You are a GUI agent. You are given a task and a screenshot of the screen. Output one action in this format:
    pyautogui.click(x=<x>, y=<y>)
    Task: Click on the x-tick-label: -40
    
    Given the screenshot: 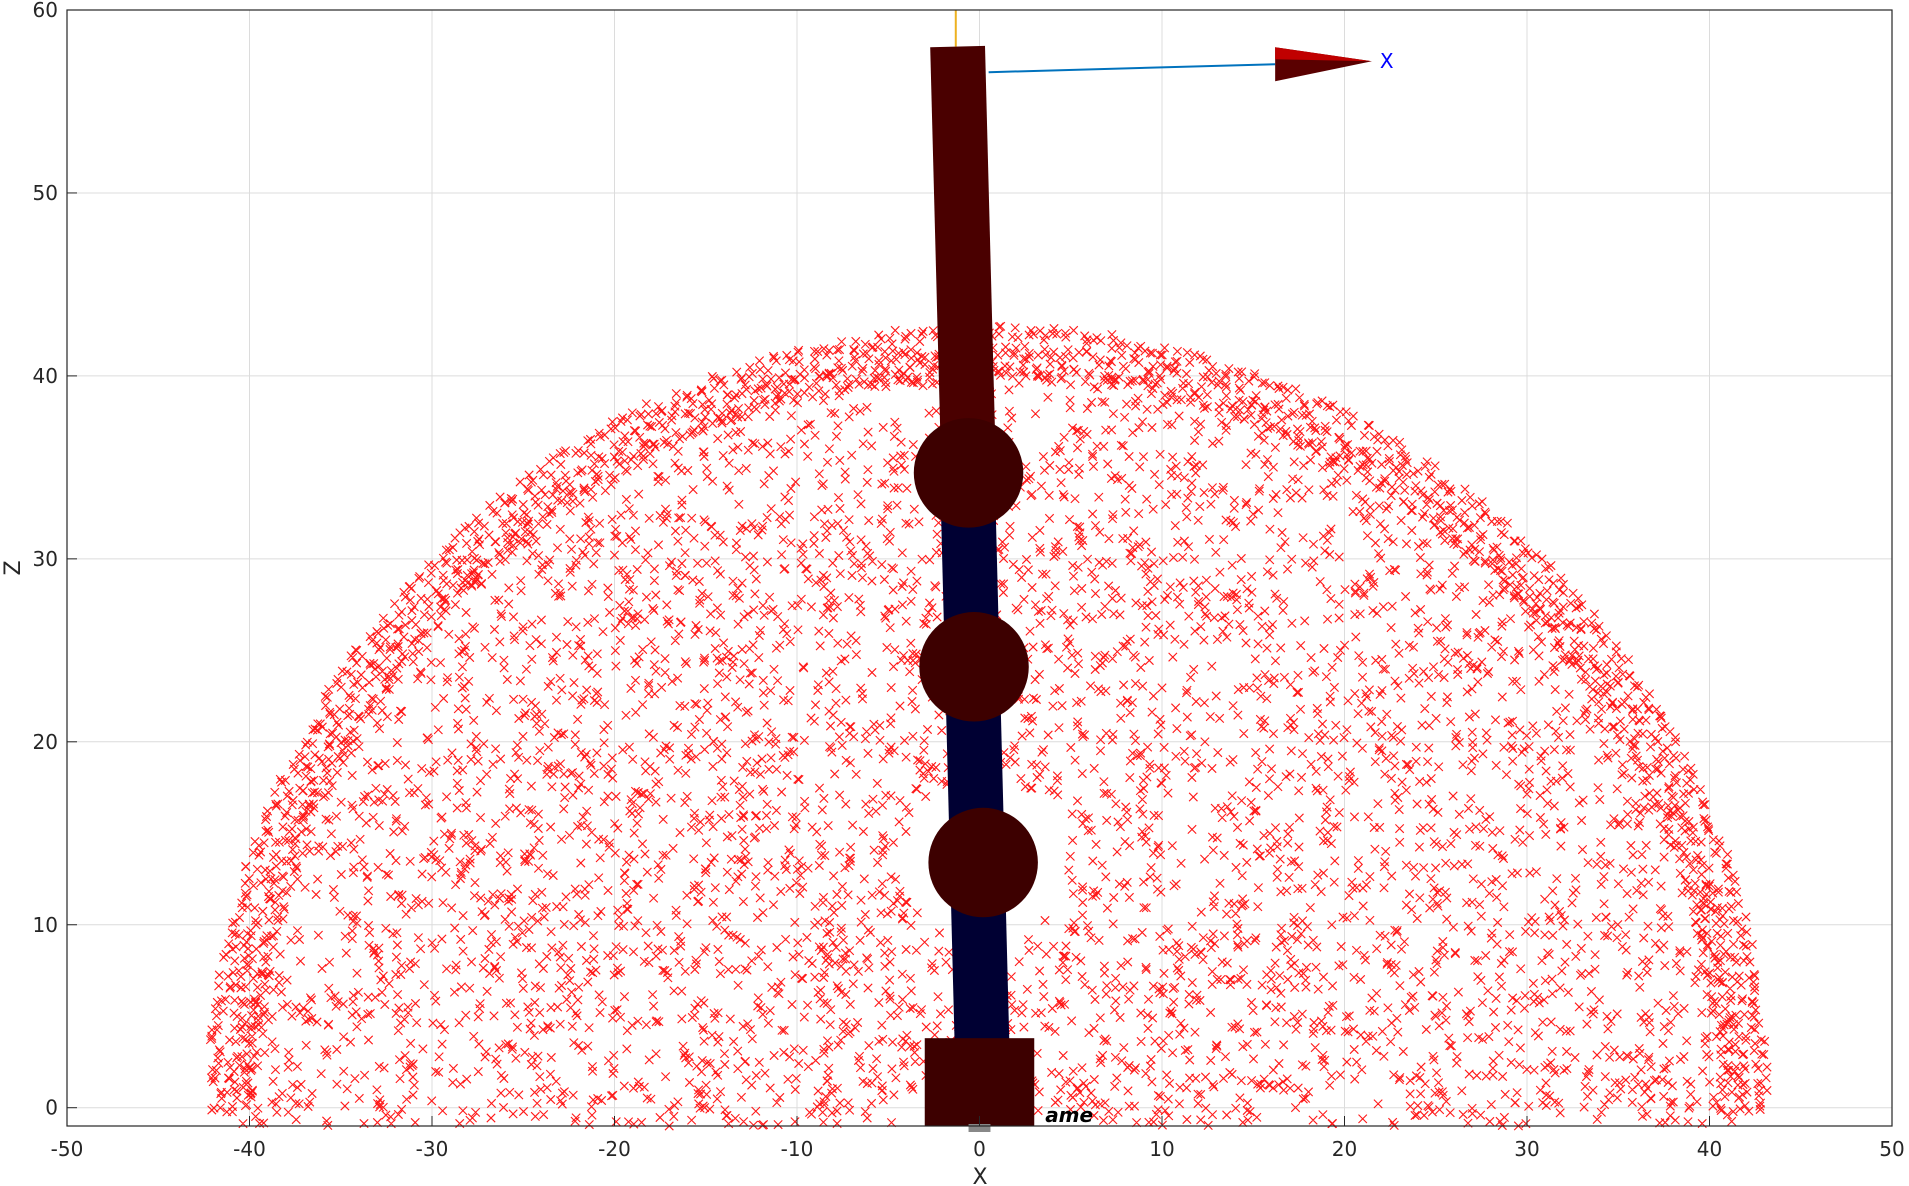 What is the action you would take?
    pyautogui.click(x=249, y=1149)
    